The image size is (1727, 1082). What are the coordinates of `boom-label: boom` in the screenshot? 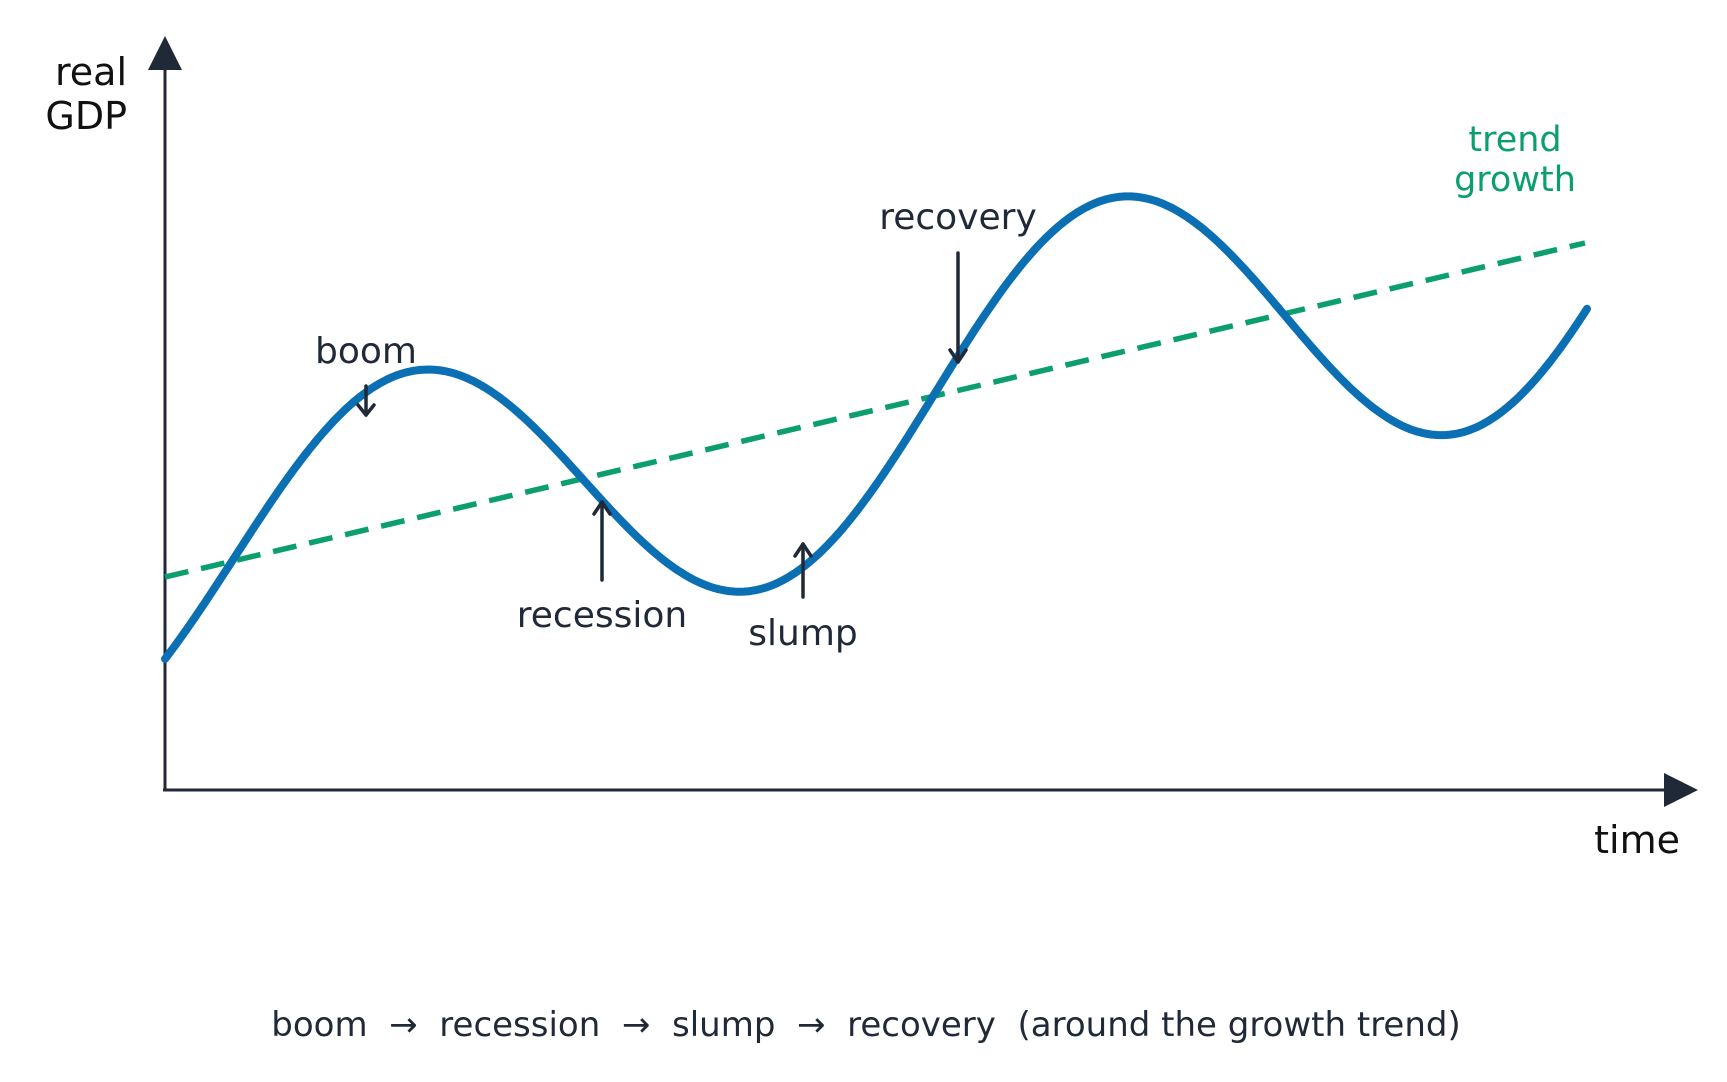 It's located at (366, 351).